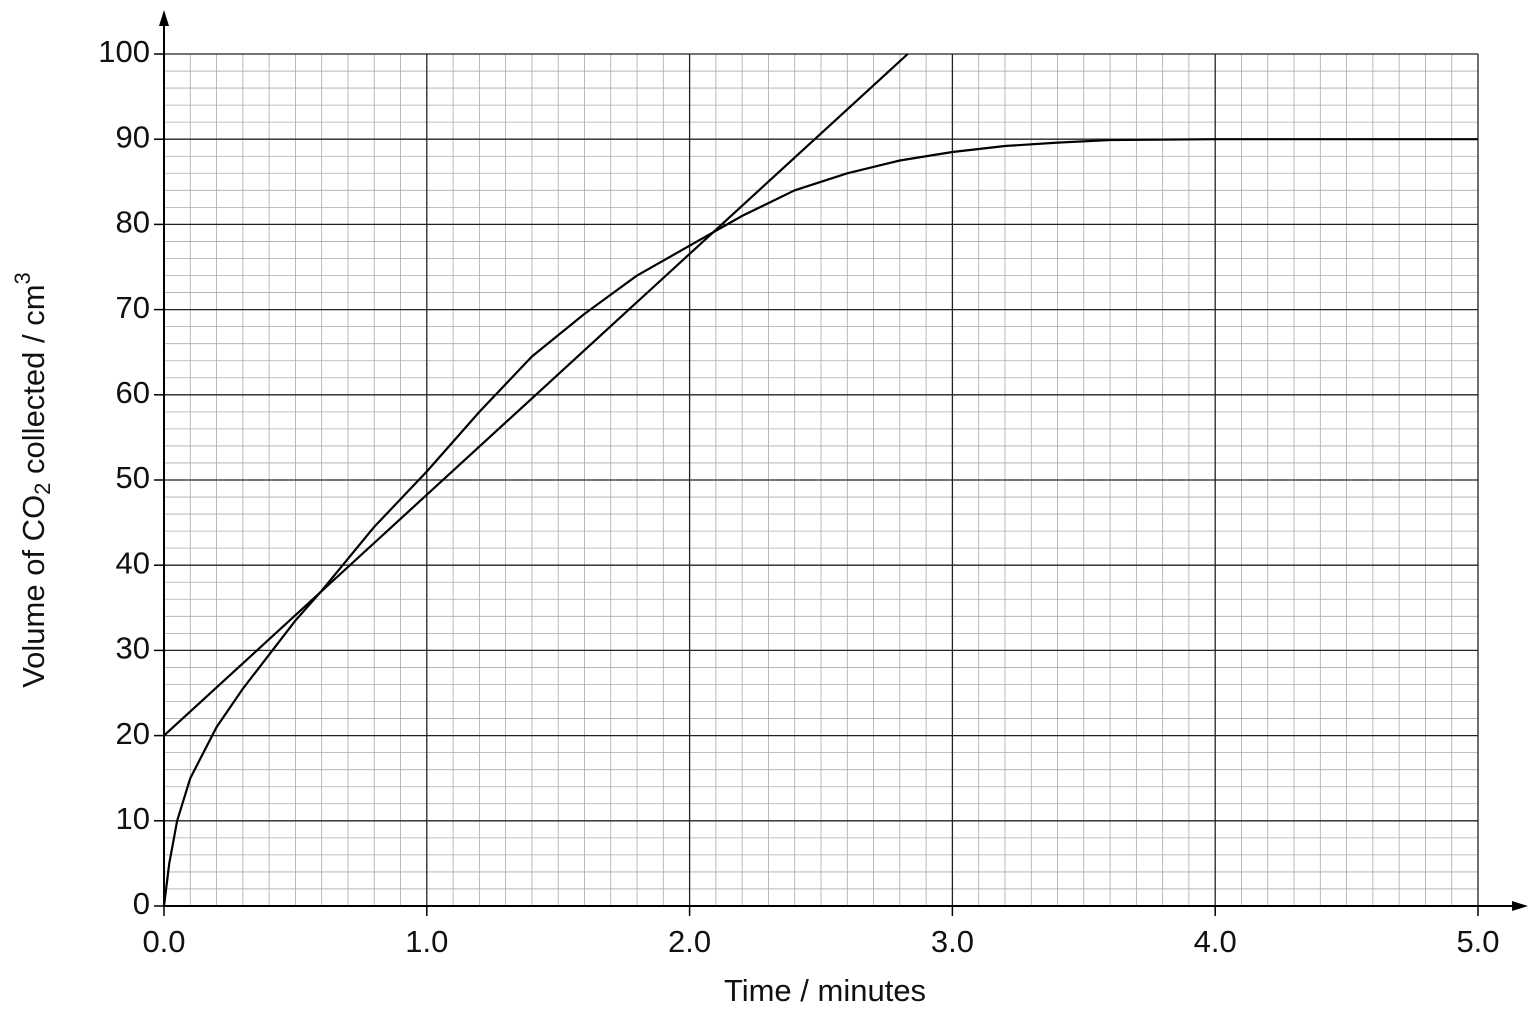  I want to click on y-label-part: Volume of CO, so click(33, 591).